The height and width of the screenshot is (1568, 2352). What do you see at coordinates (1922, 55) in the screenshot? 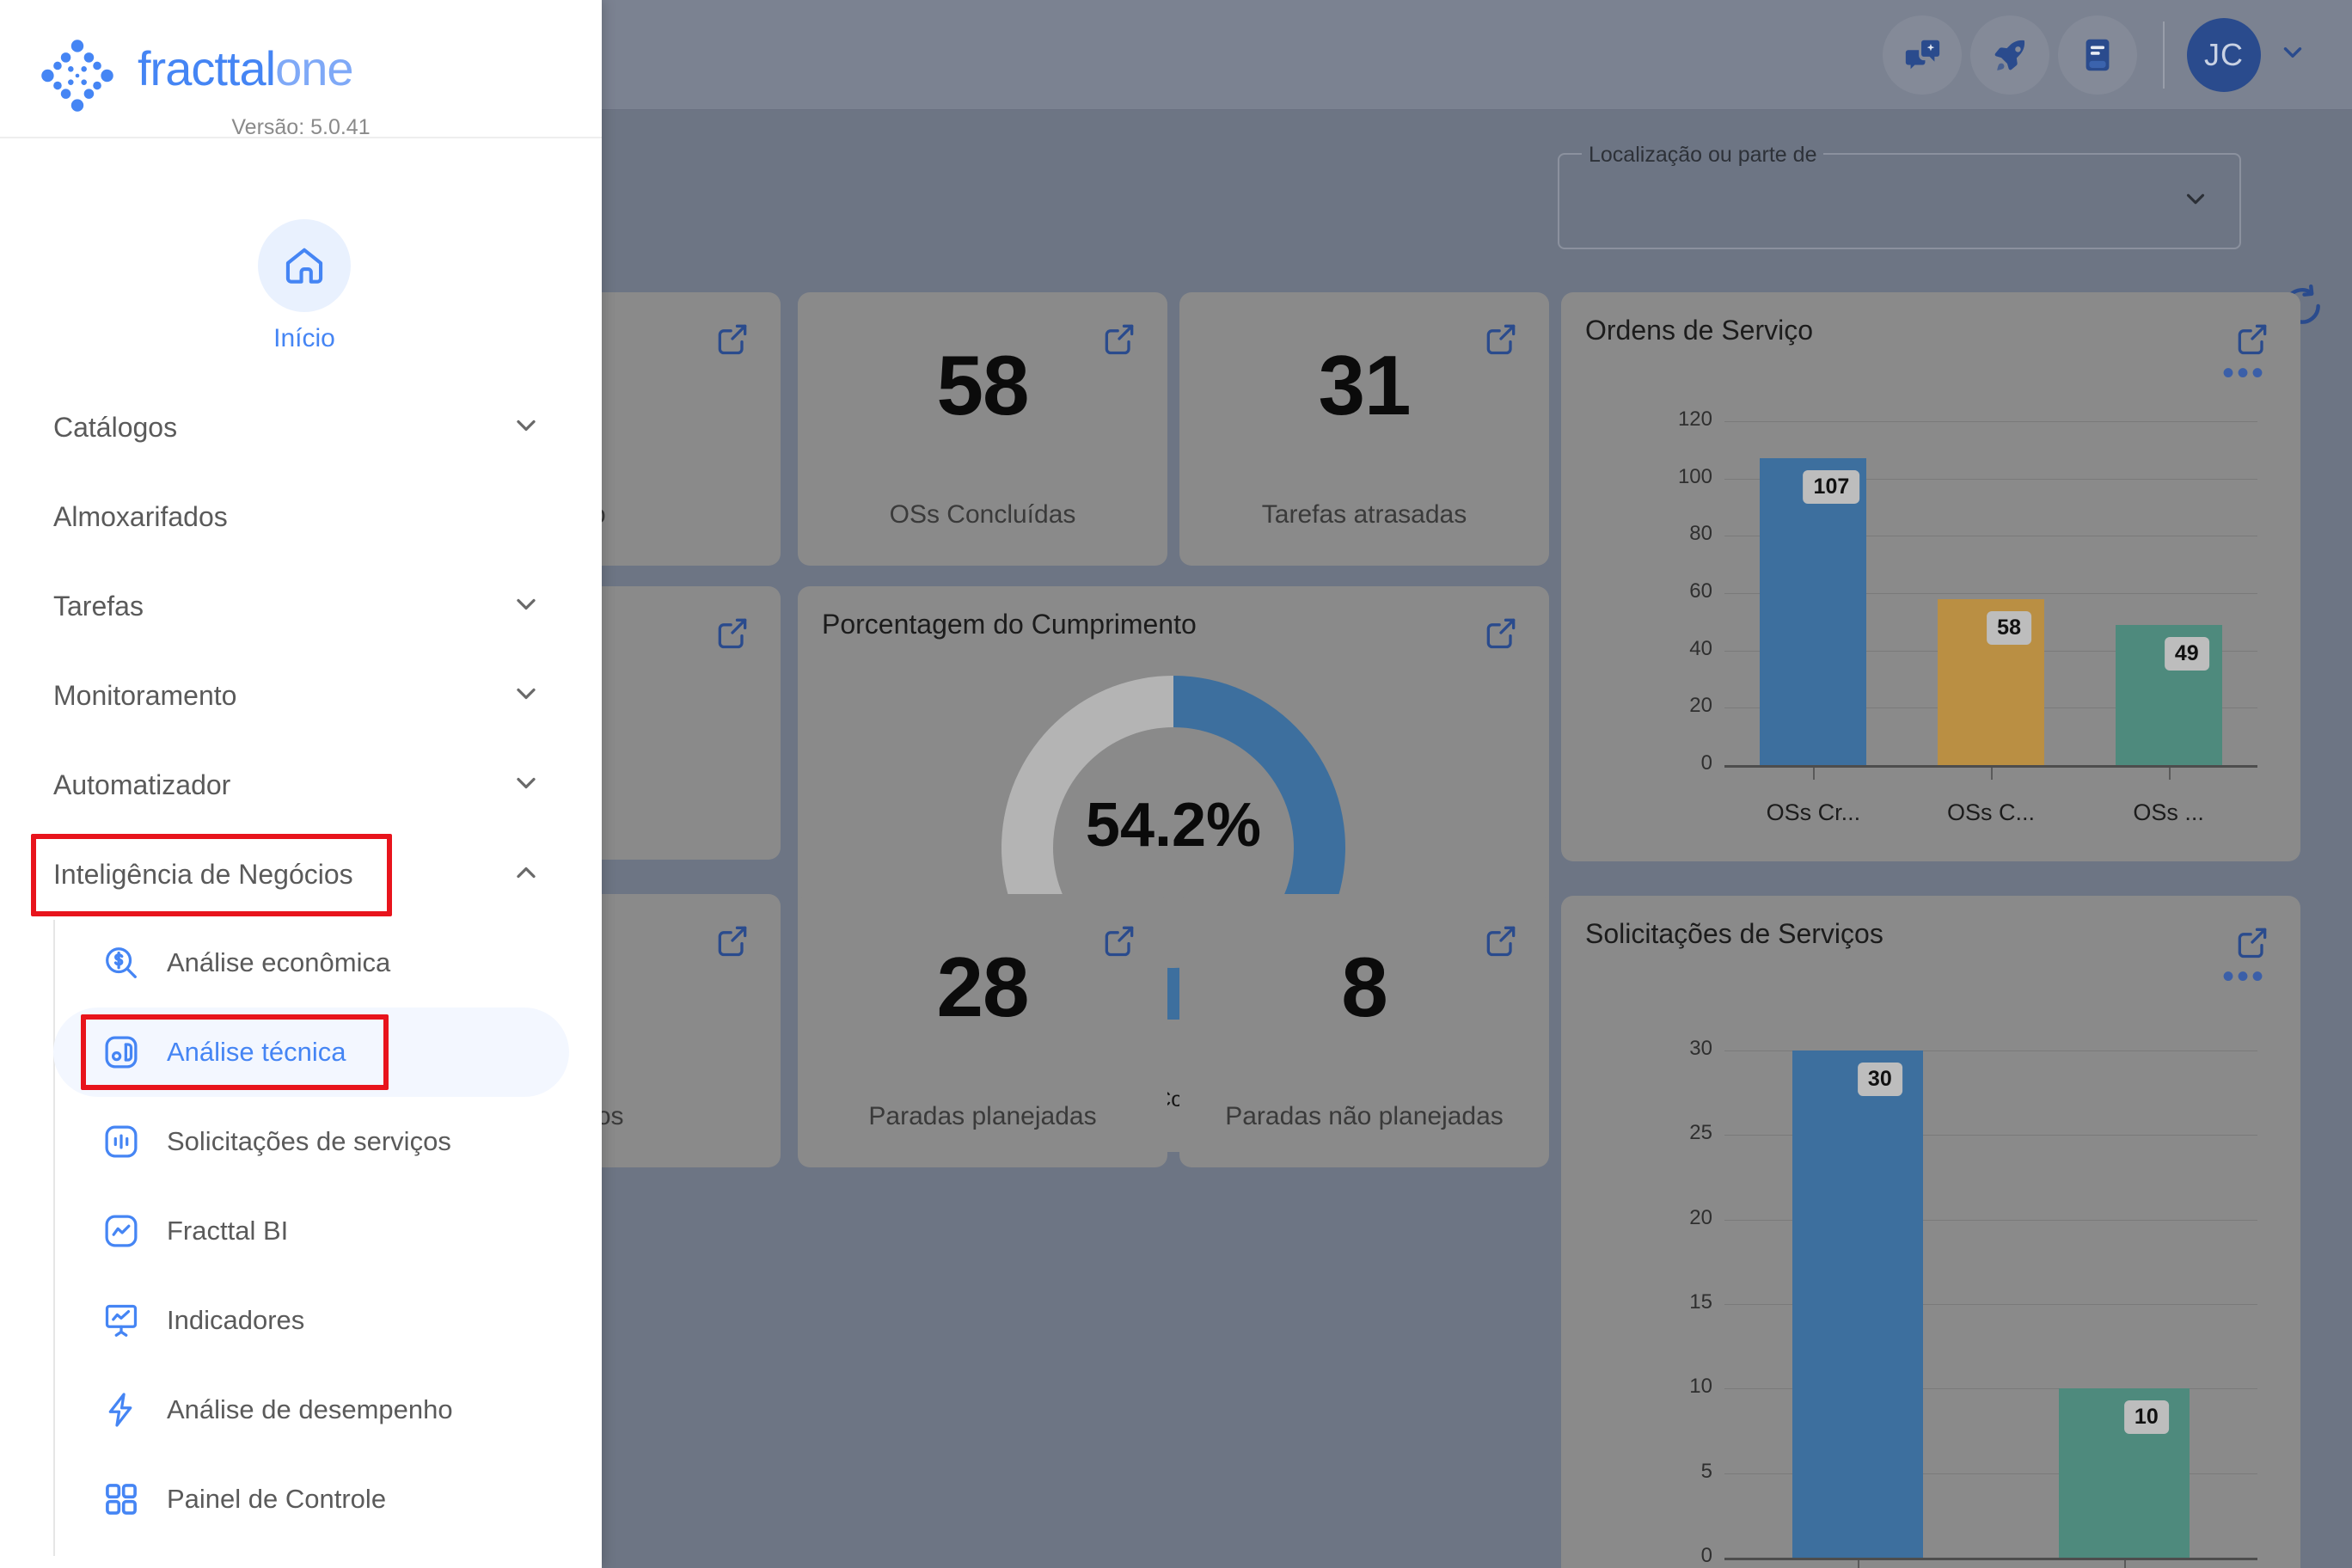
I see `ai-chat-icon` at bounding box center [1922, 55].